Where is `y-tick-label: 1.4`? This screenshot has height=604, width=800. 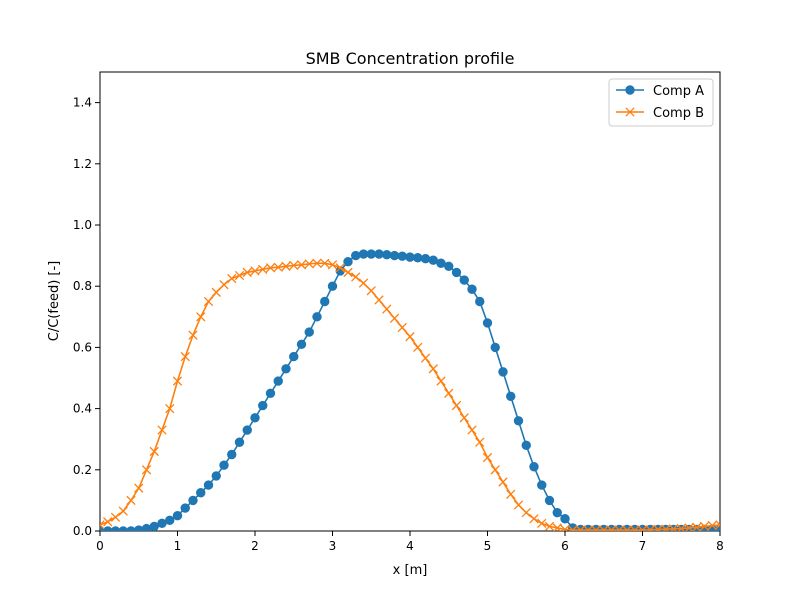
y-tick-label: 1.4 is located at coordinates (82, 103).